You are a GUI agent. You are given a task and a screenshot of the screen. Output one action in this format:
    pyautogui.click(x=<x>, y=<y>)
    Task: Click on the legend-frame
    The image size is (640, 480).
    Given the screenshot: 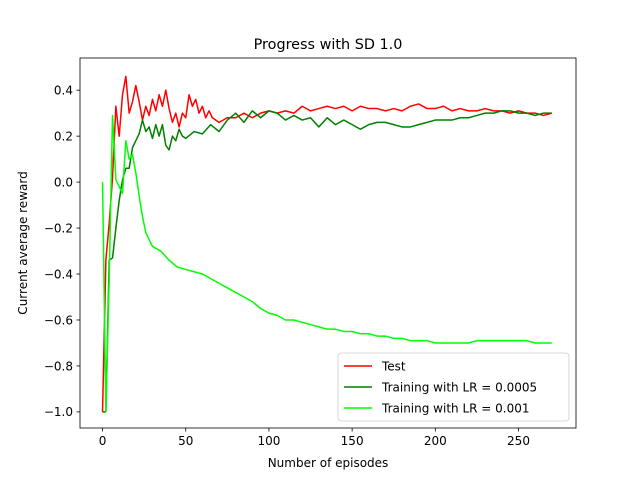 What is the action you would take?
    pyautogui.click(x=453, y=387)
    